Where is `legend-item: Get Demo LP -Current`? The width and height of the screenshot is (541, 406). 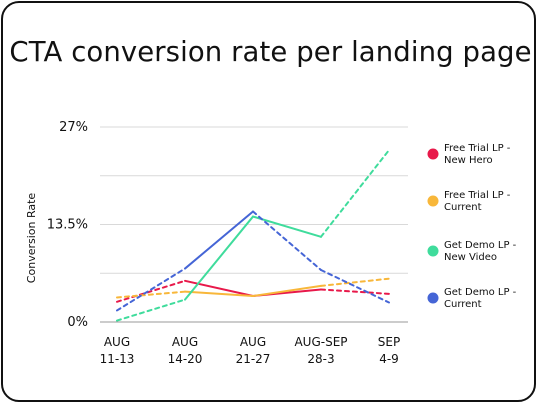 legend-item: Get Demo LP -Current is located at coordinates (472, 298).